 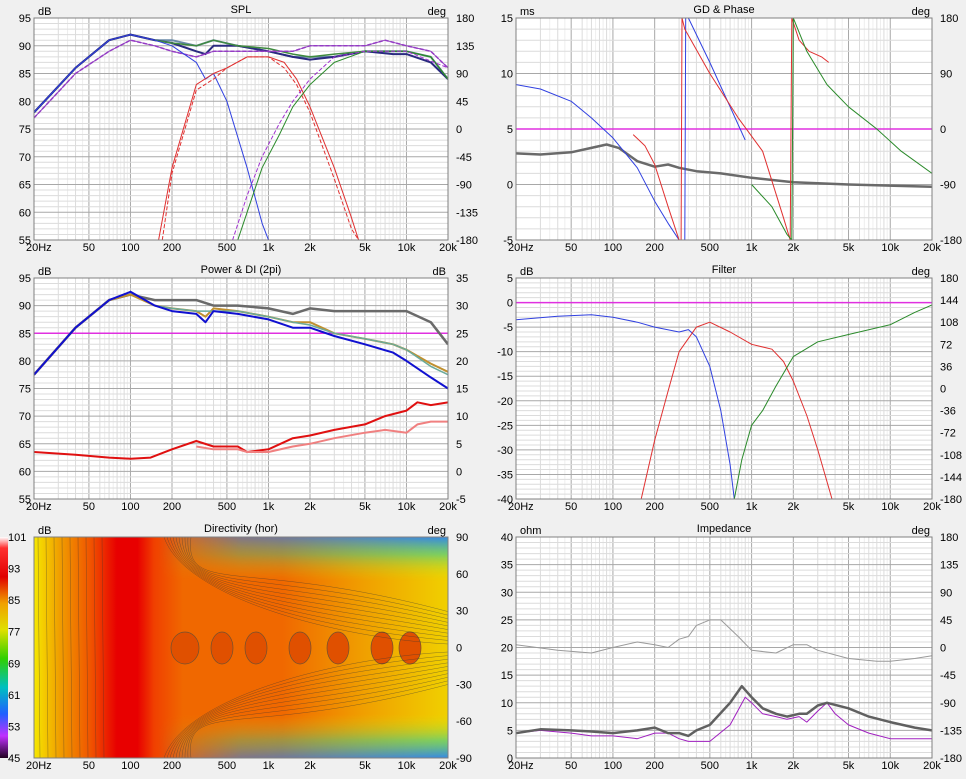 I want to click on y2-tick-label: -30, so click(x=464, y=685).